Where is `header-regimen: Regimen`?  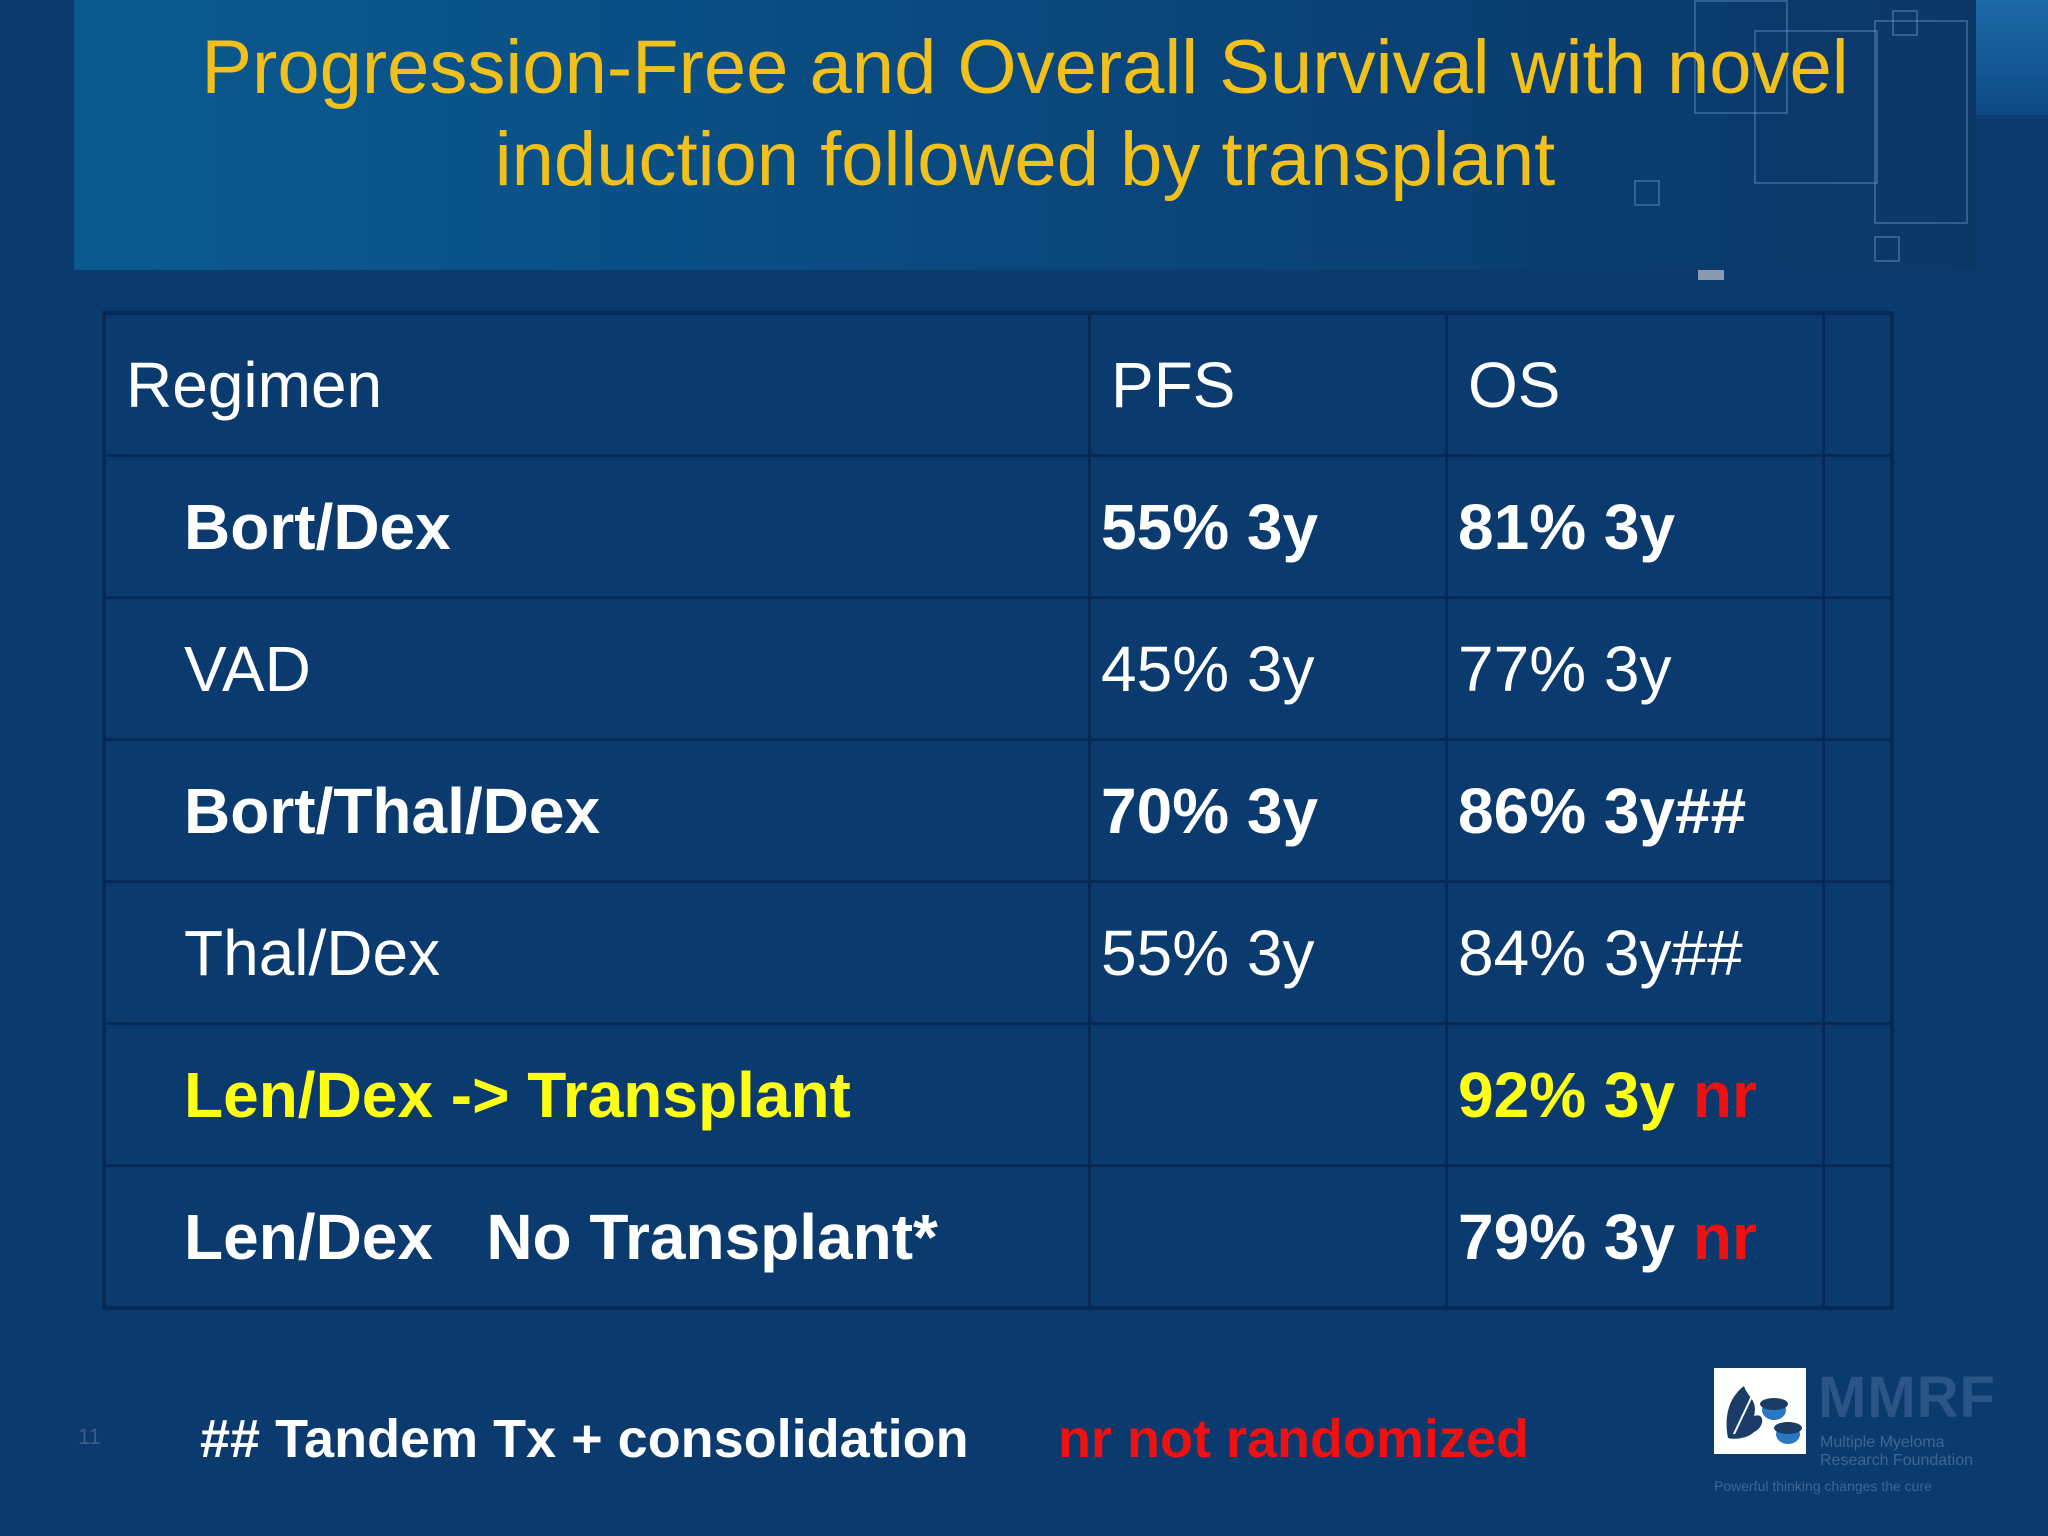 header-regimen: Regimen is located at coordinates (254, 384).